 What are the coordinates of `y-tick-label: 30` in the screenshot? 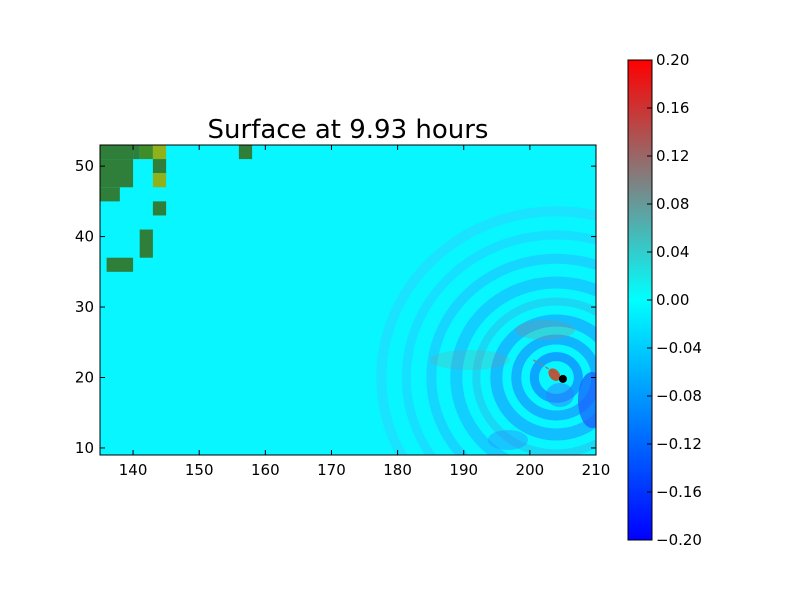 It's located at (84, 307).